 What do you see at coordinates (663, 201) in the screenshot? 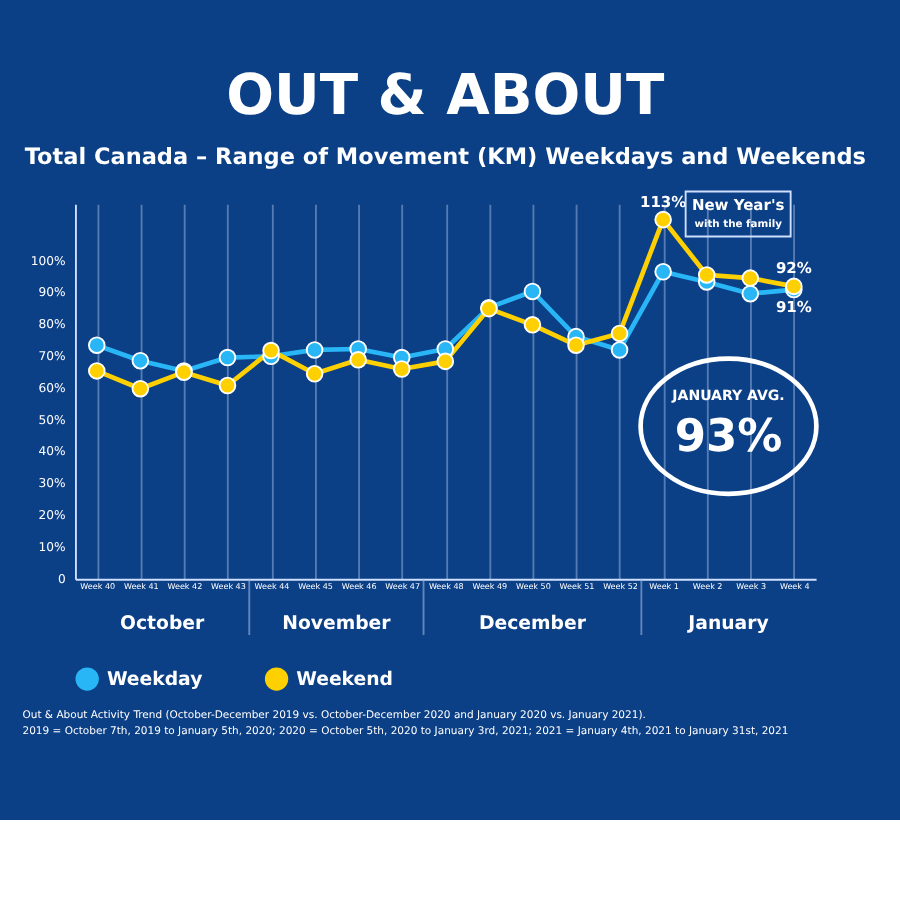
I see `data-label: 113%` at bounding box center [663, 201].